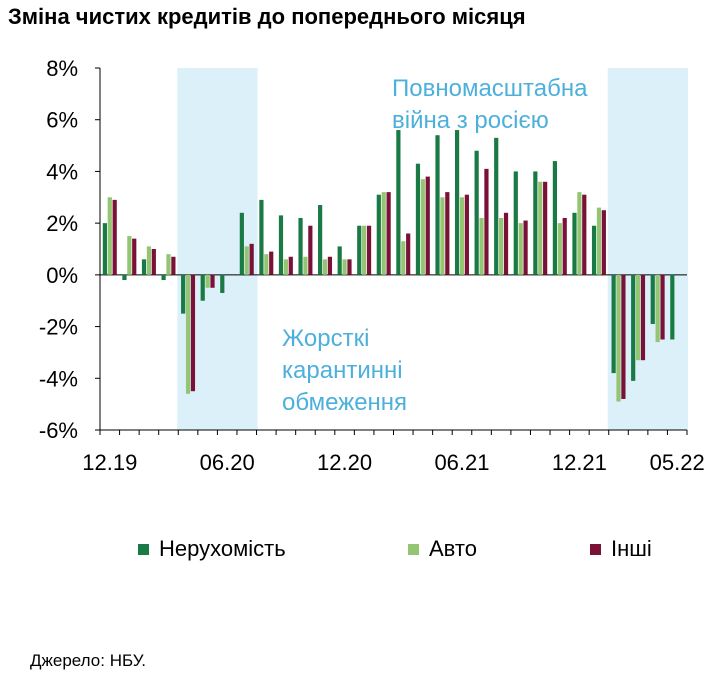 This screenshot has height=686, width=719. Describe the element at coordinates (109, 236) in the screenshot. I see `bar-2-12.19` at that location.